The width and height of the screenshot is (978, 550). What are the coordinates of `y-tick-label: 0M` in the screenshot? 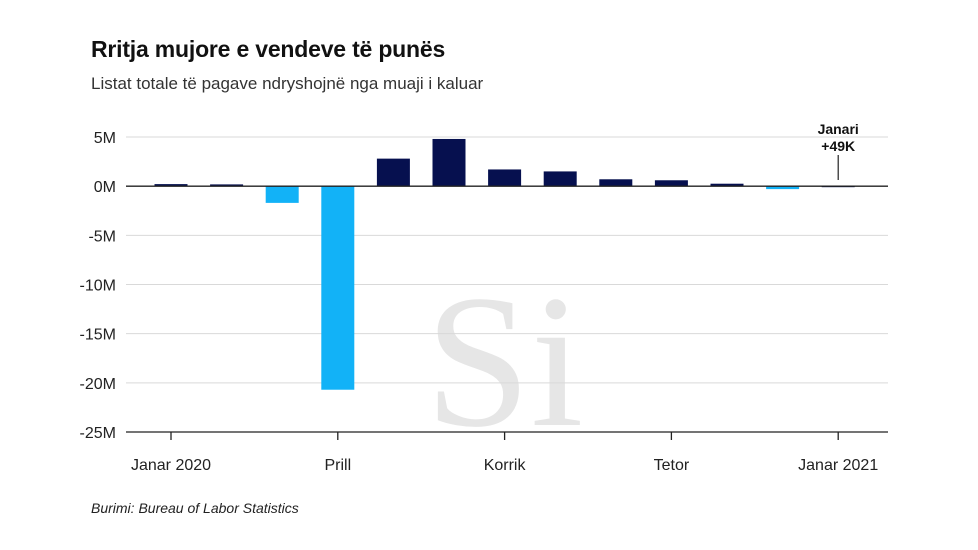 It's located at (105, 187).